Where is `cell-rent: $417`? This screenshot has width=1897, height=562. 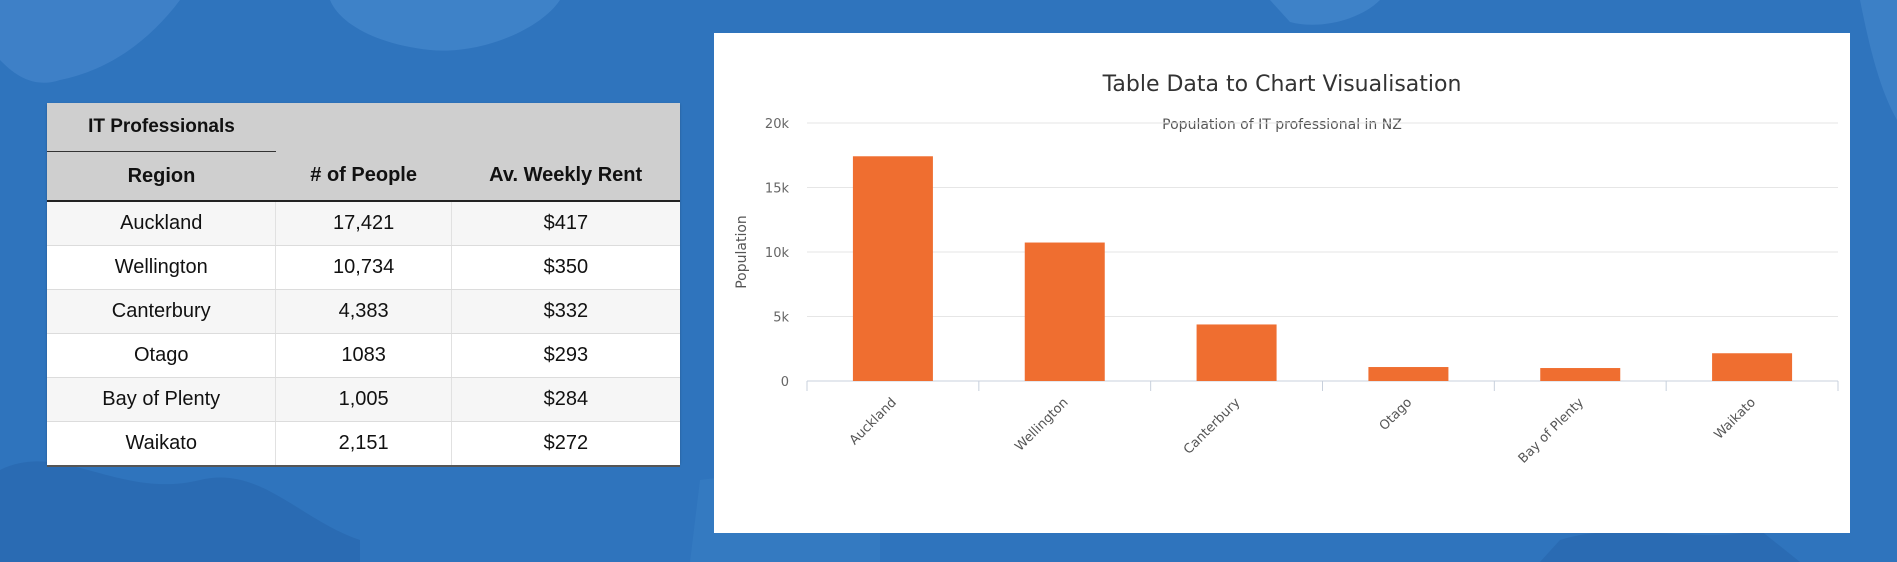
cell-rent: $417 is located at coordinates (565, 223).